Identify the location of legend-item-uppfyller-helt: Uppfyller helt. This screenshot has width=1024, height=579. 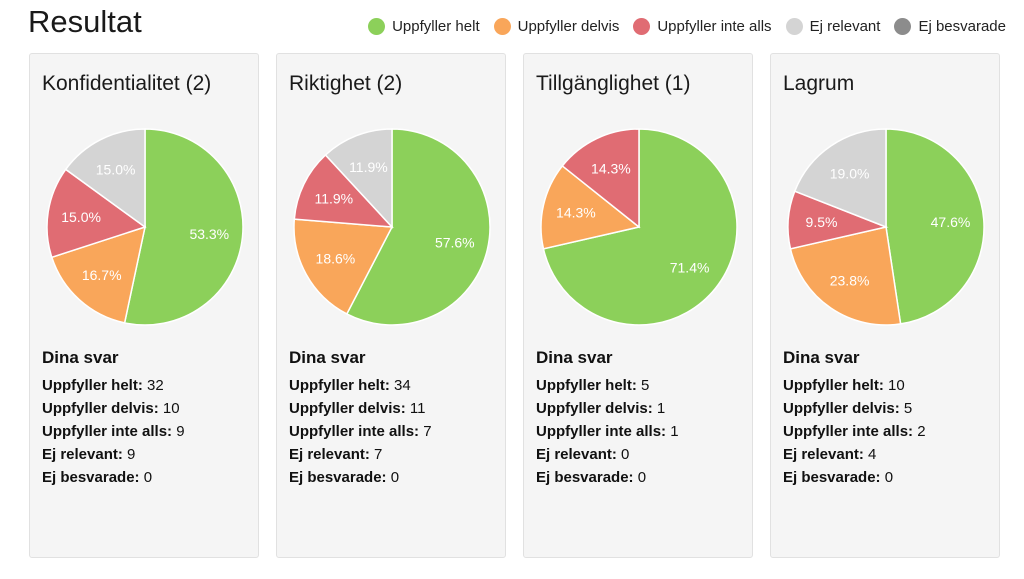
(424, 26).